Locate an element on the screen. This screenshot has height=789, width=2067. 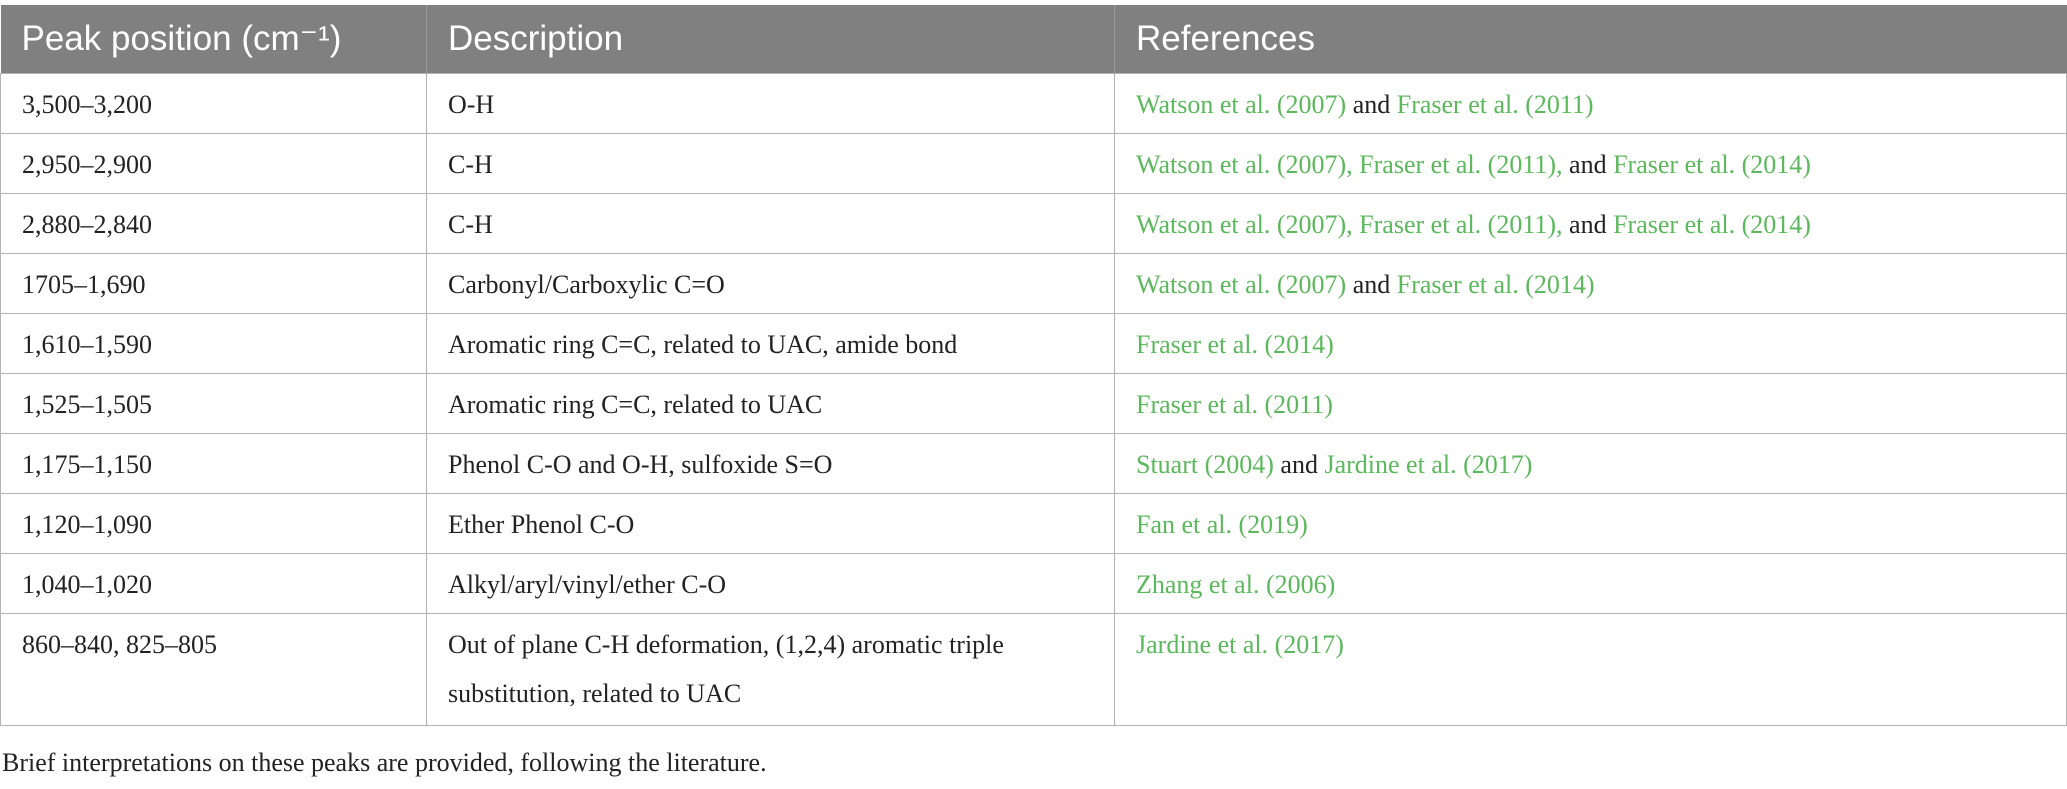
cell-references: Zhang et al. (2006) is located at coordinates (1590, 583).